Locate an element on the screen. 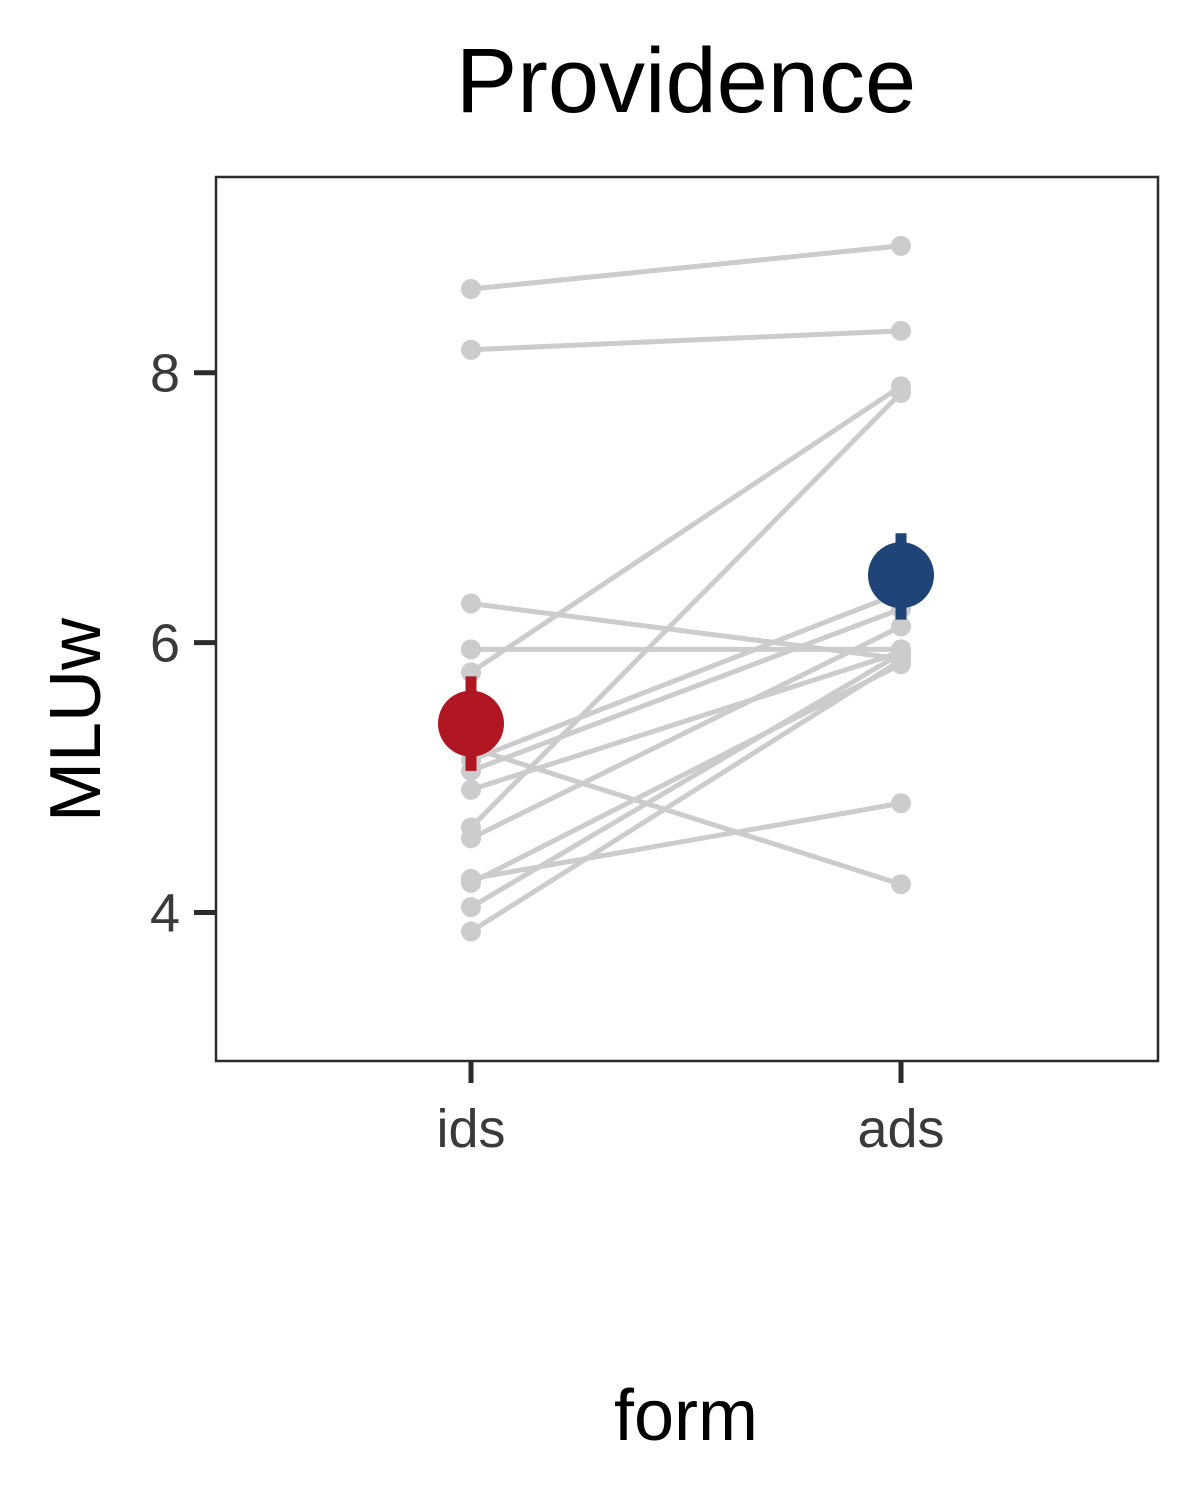 The image size is (1200, 1500). chart-title: Providence is located at coordinates (686, 81).